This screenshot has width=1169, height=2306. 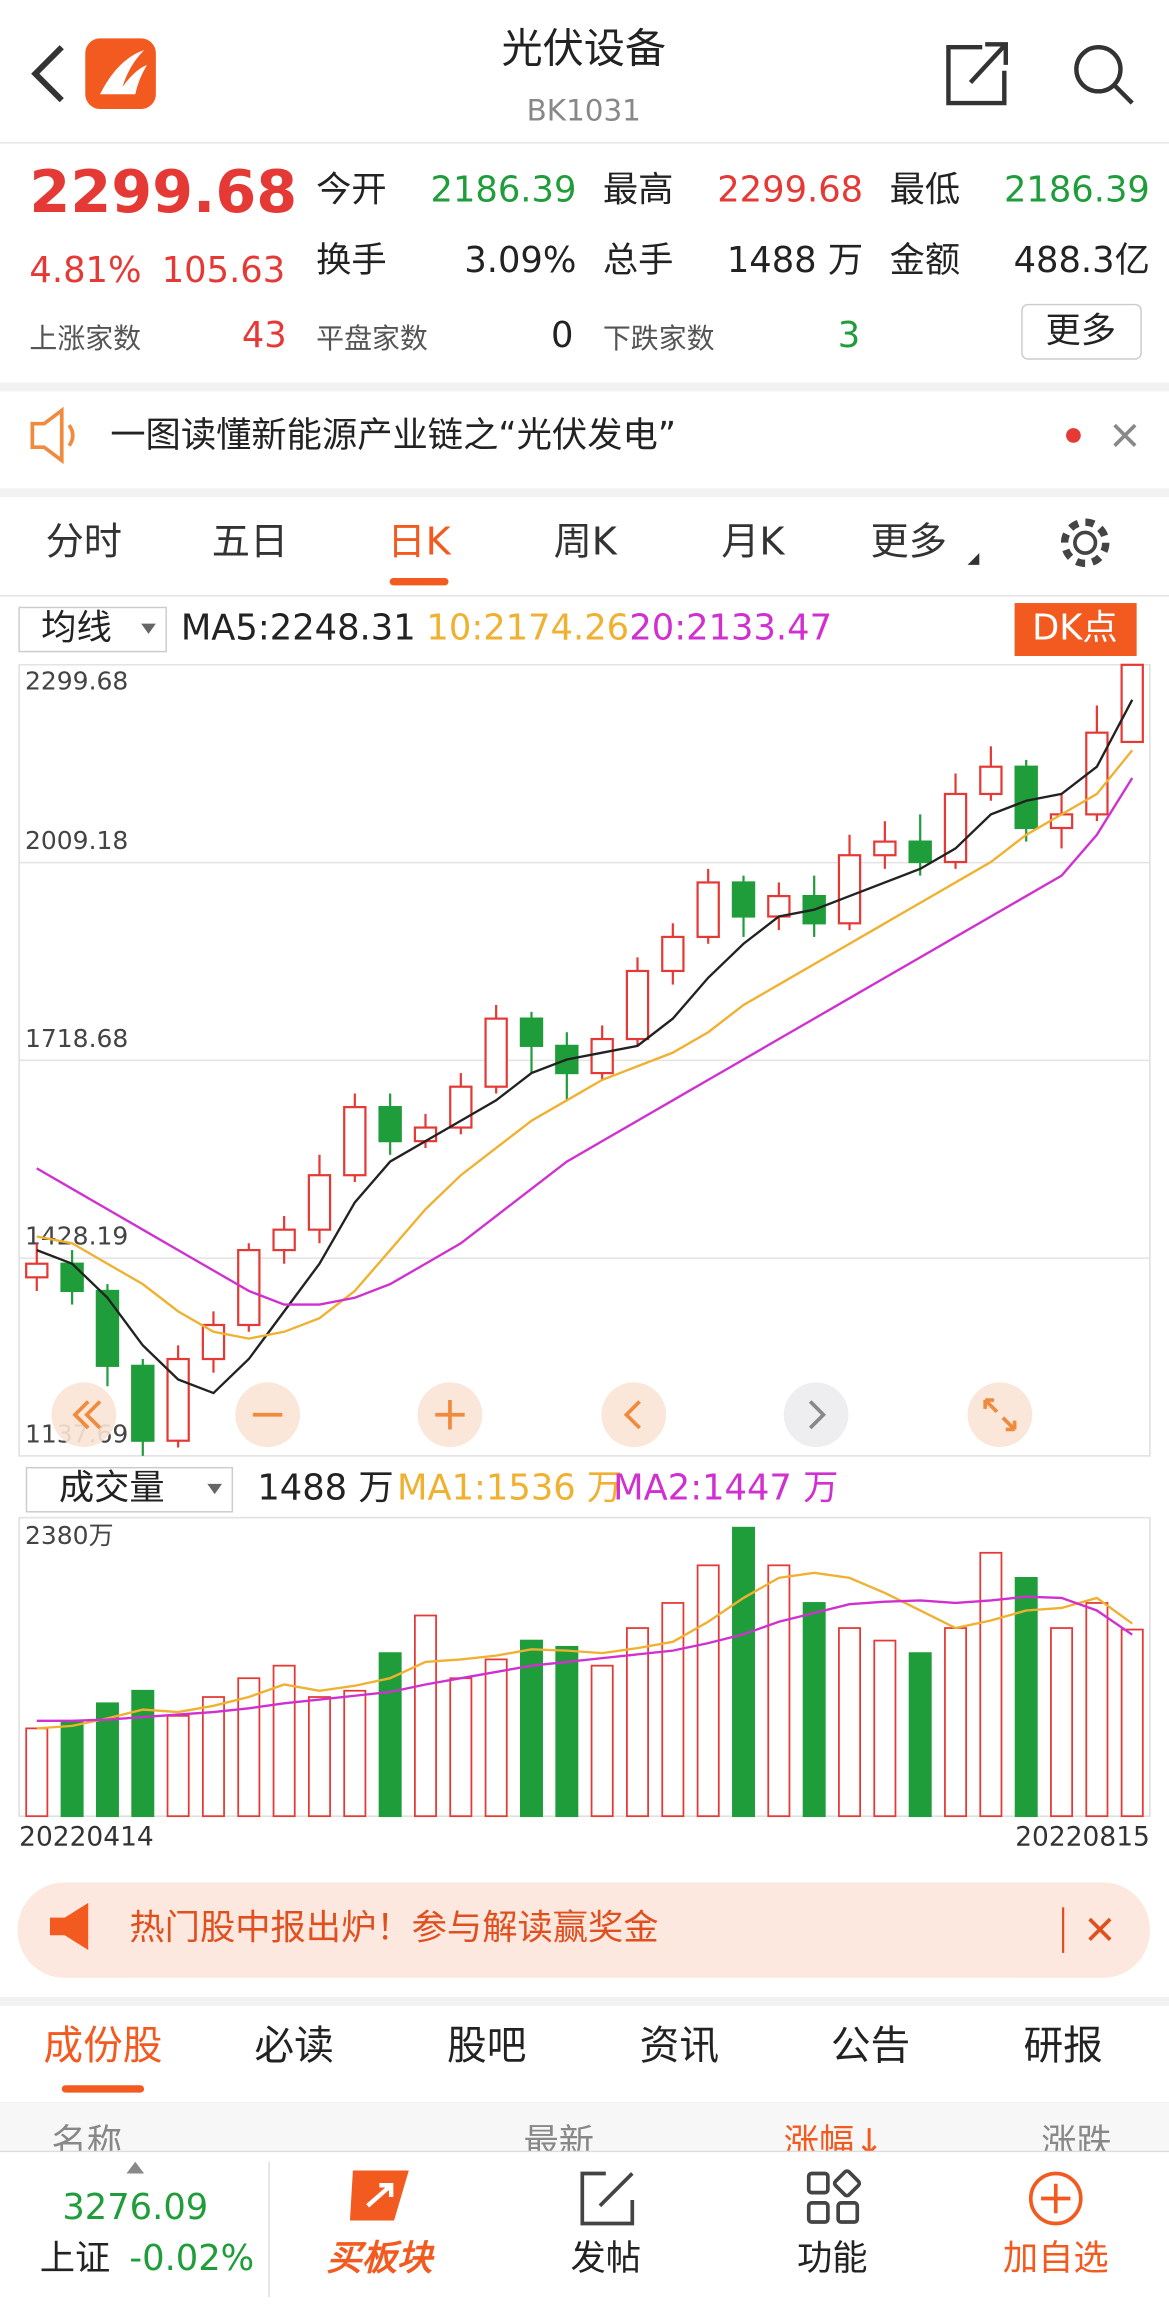 I want to click on more-label: 更多, so click(x=1080, y=330).